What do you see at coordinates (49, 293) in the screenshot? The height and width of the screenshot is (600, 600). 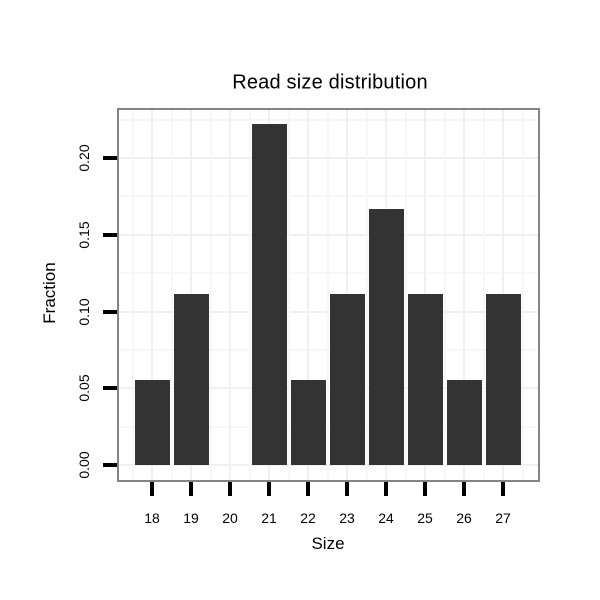 I see `y-axis-title: Fraction` at bounding box center [49, 293].